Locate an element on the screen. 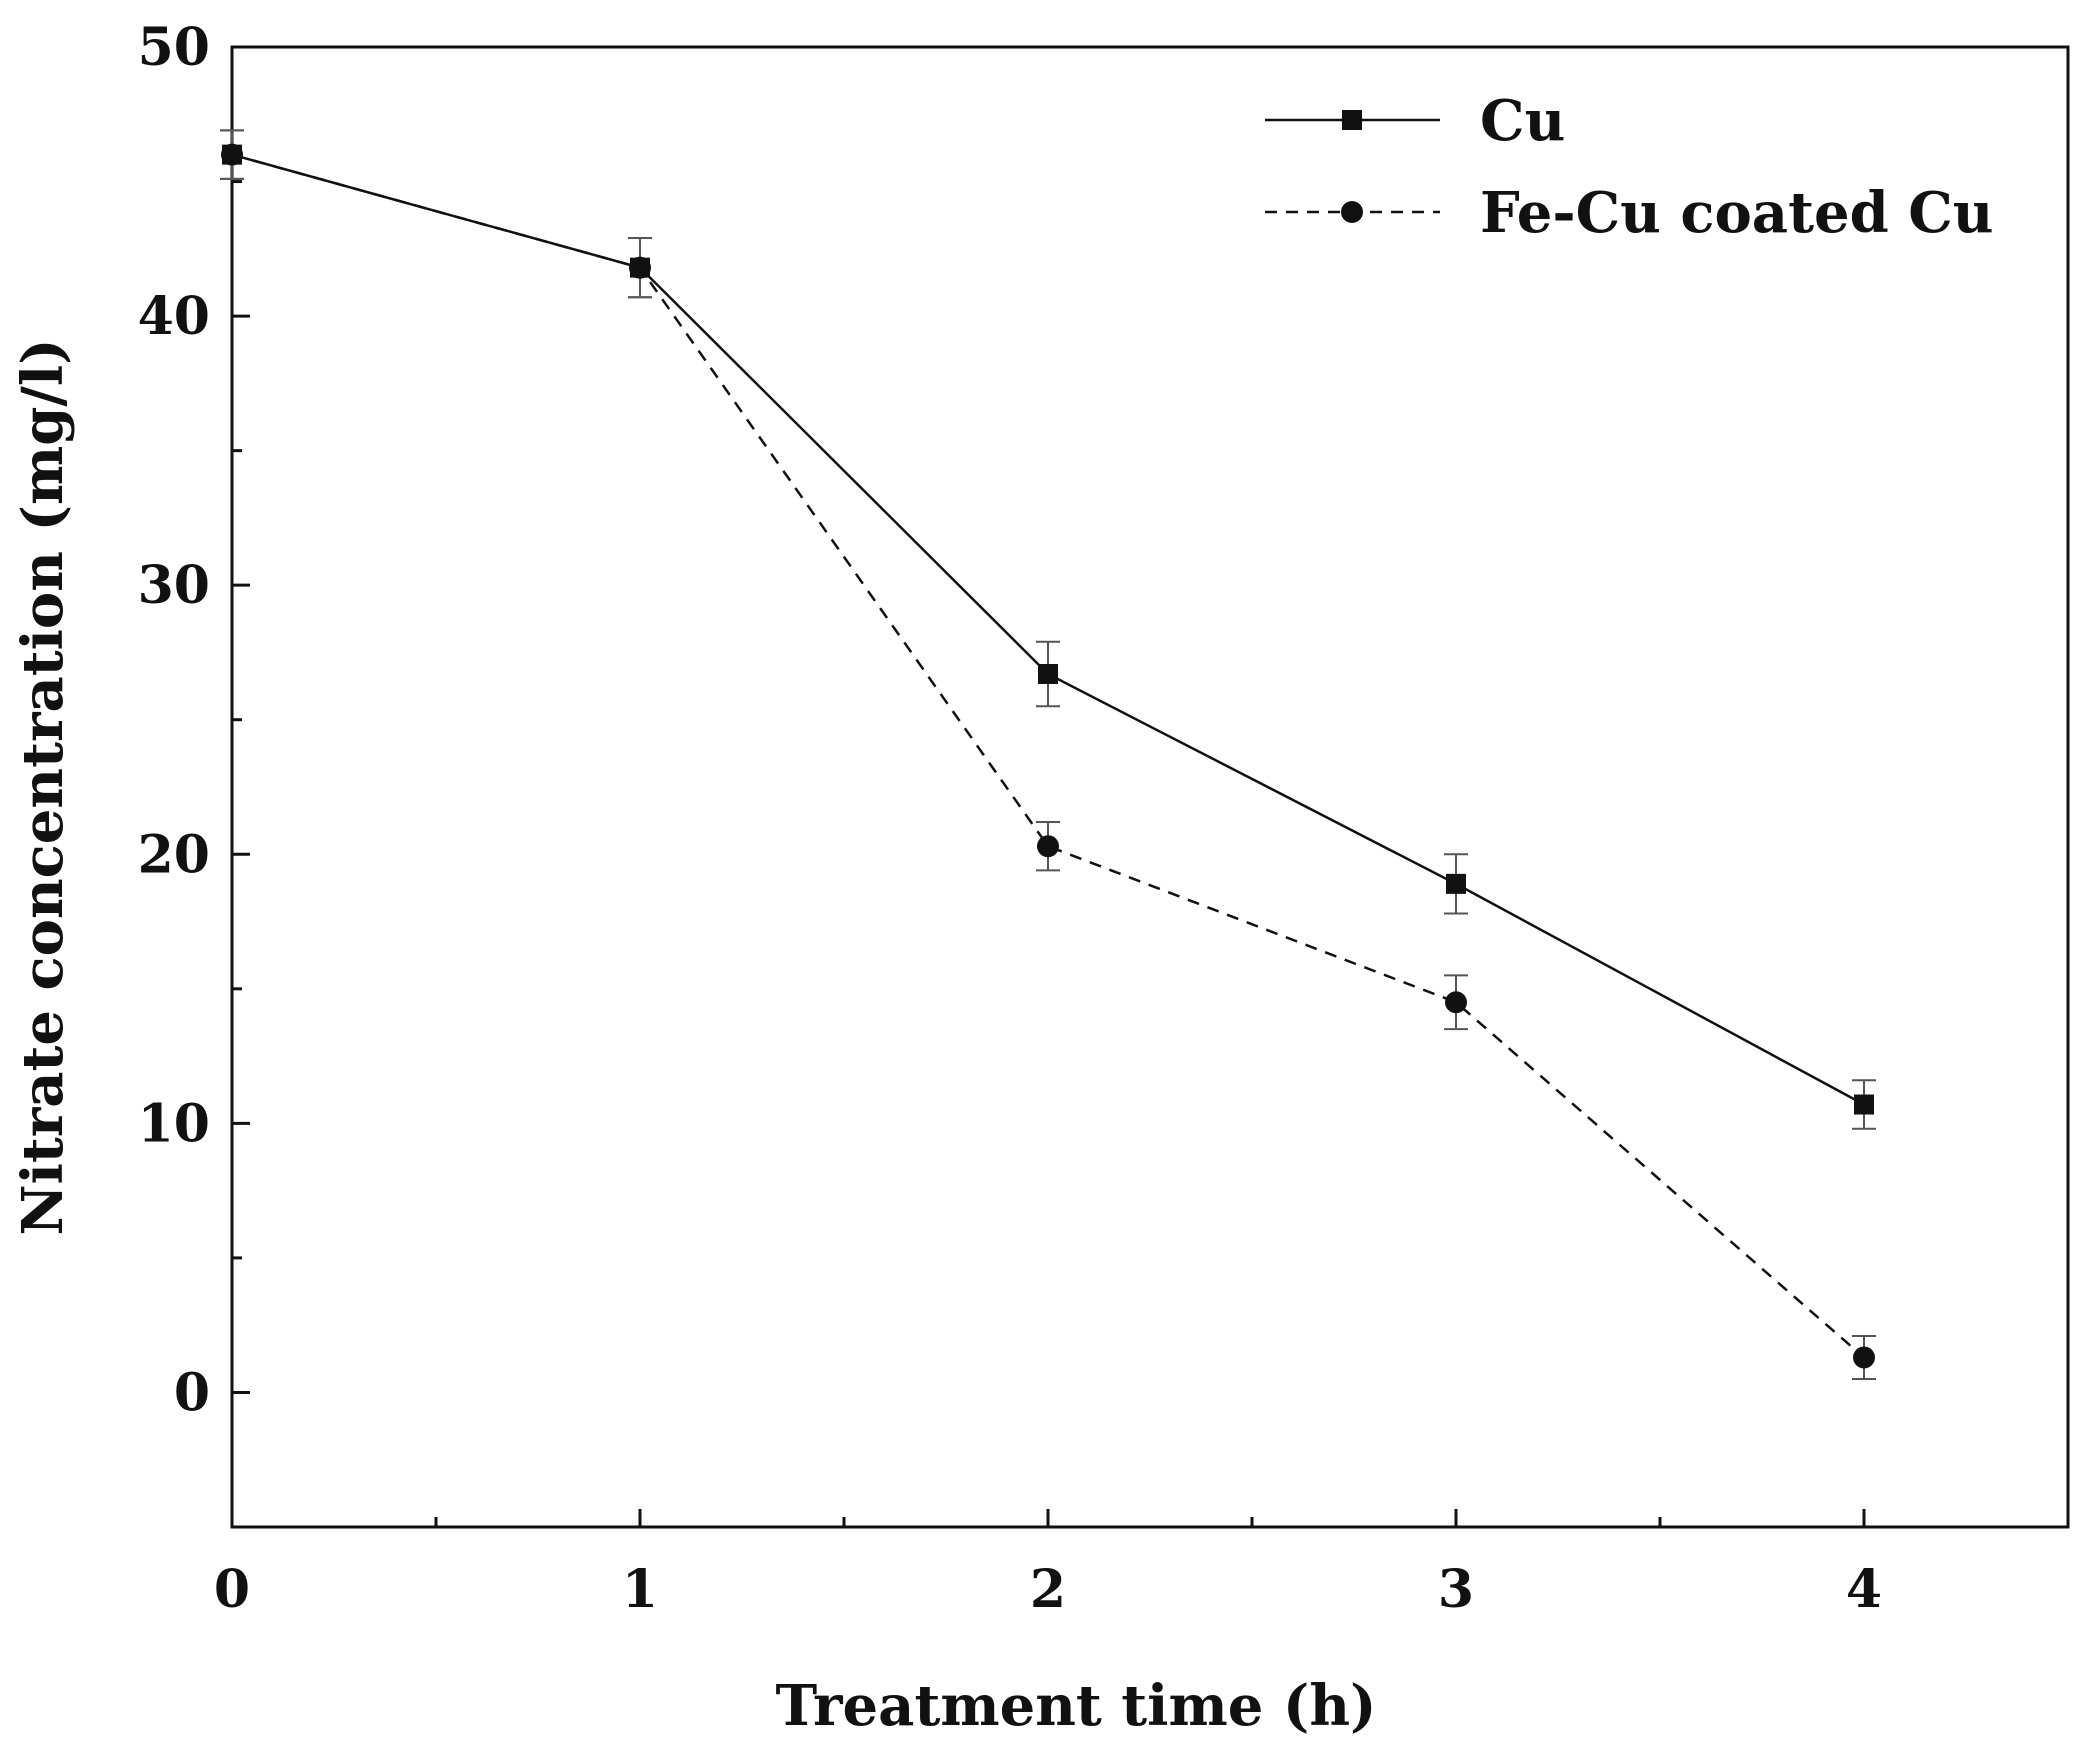 This screenshot has height=1748, width=2091. x-tick-label: 3 is located at coordinates (1456, 1589).